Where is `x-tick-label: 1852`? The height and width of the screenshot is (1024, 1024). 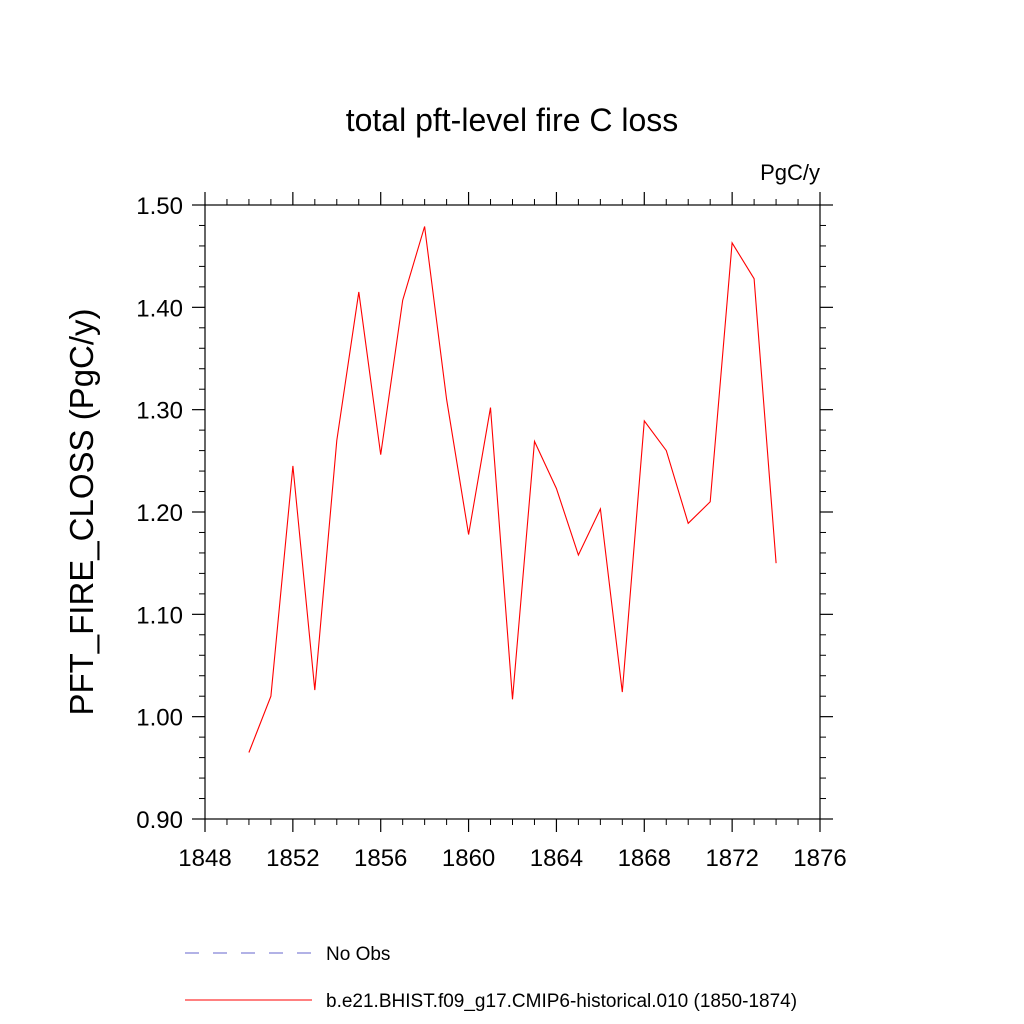
x-tick-label: 1852 is located at coordinates (292, 858).